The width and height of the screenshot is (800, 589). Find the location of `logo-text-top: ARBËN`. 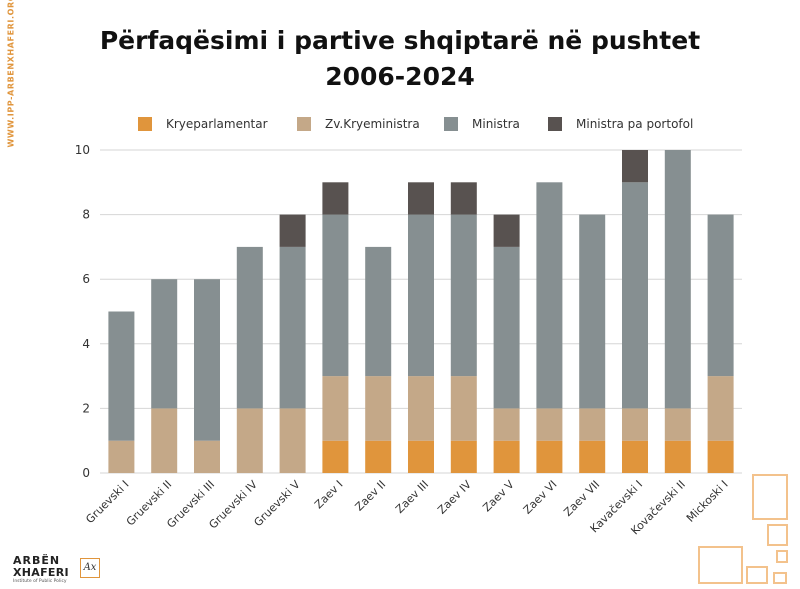

logo-text-top: ARBËN is located at coordinates (37, 560).